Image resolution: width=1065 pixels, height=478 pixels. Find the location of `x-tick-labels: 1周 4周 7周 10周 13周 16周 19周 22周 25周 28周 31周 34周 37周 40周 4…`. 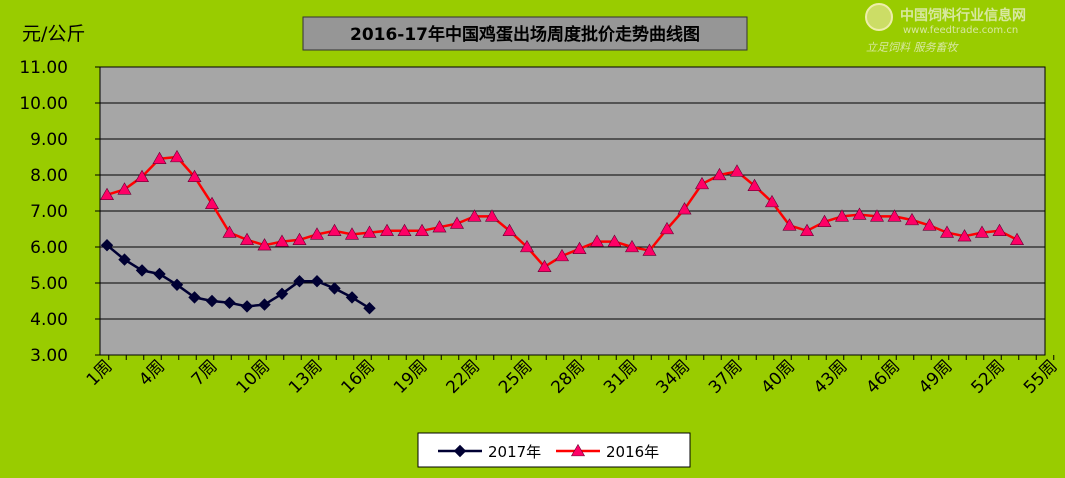

x-tick-labels: 1周 4周 7周 10周 13周 16周 19周 22周 25周 28周 31周 34周 37周 40周 4… is located at coordinates (572, 376).